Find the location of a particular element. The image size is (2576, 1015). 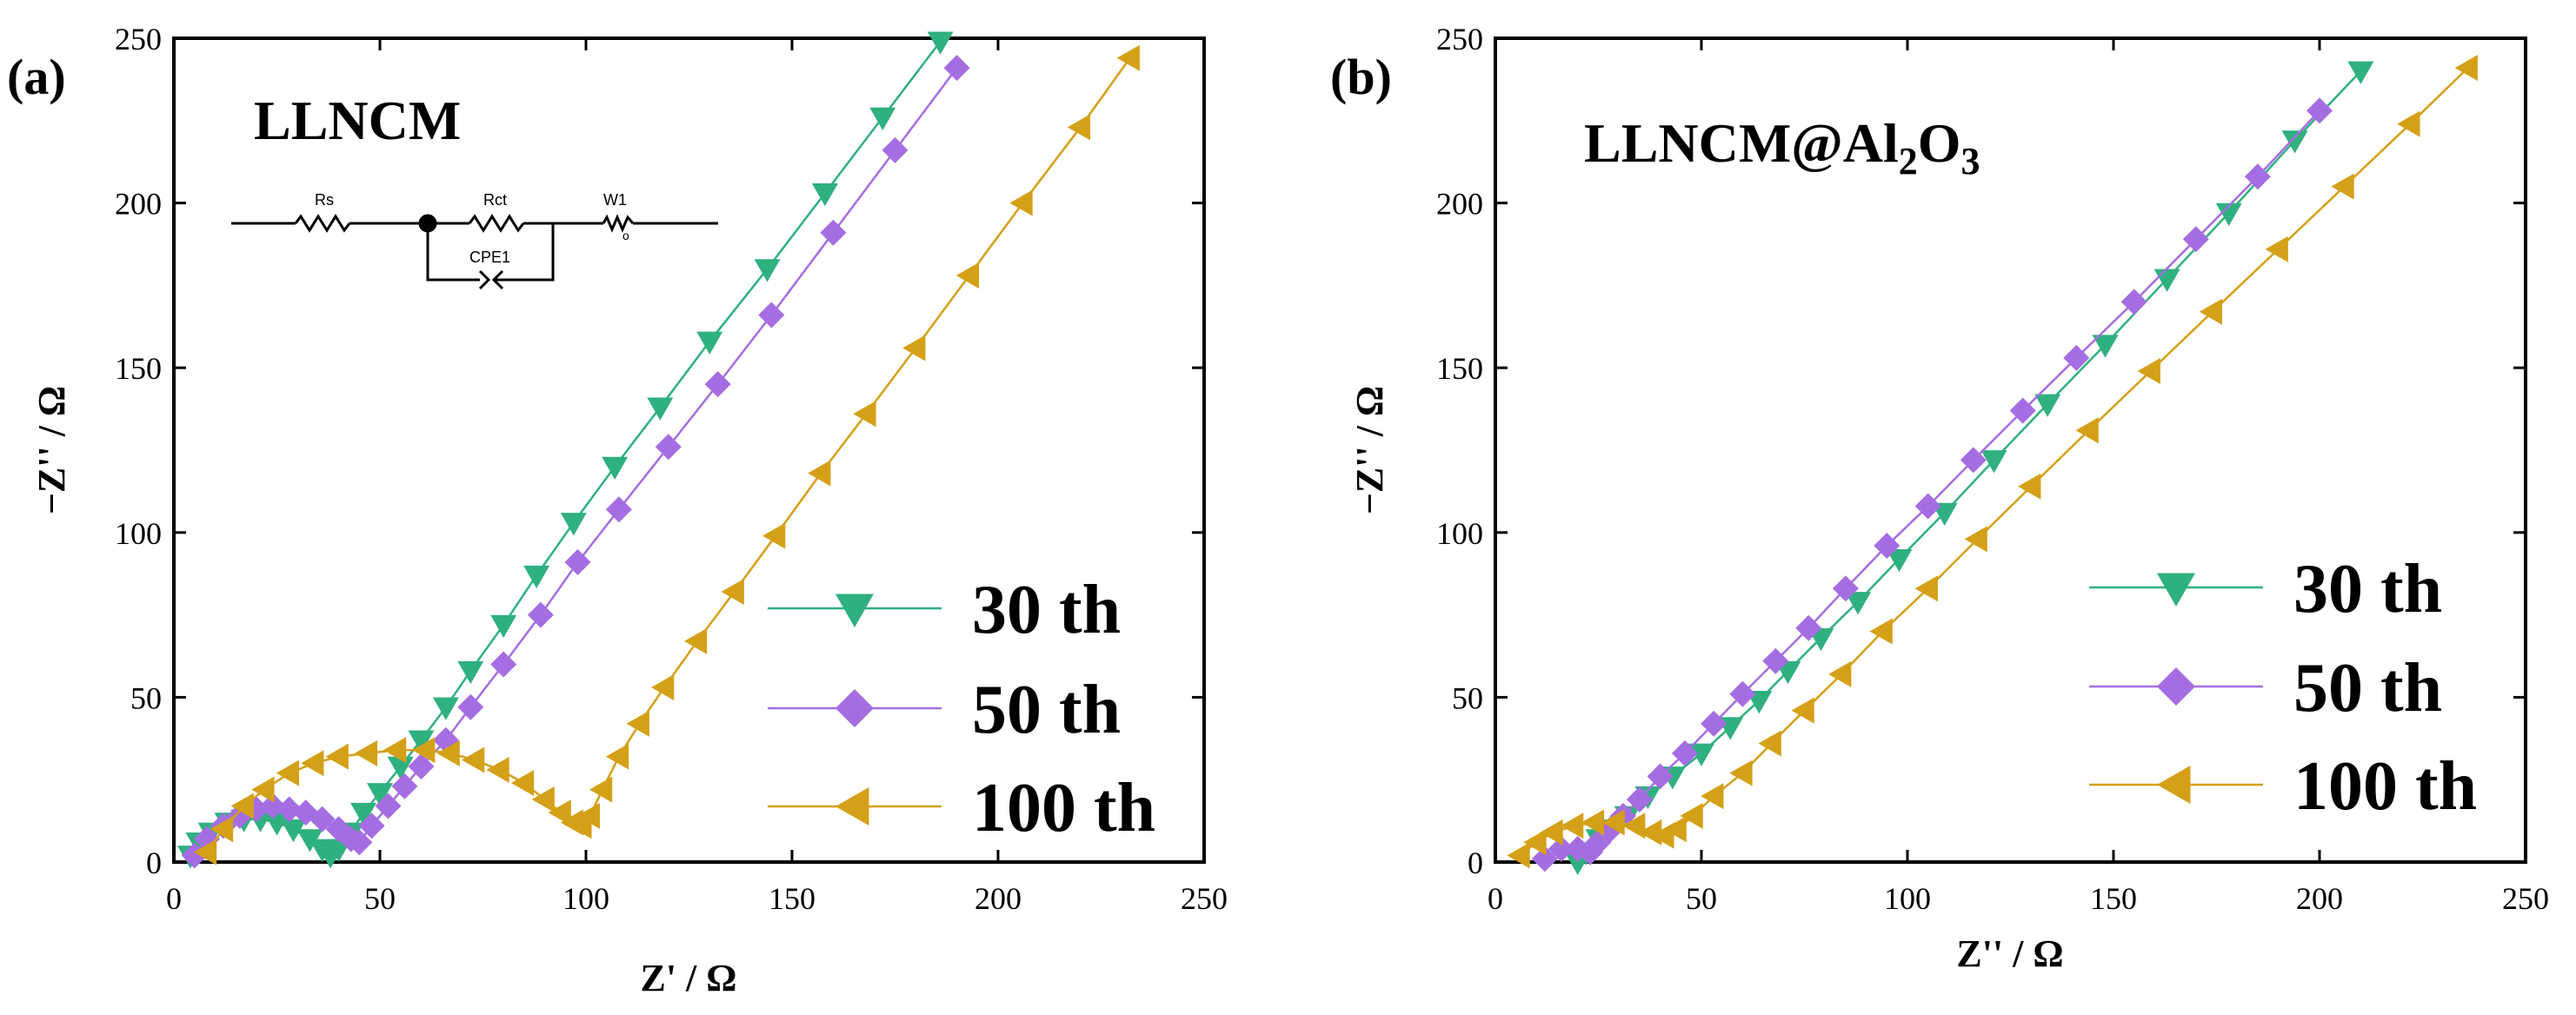

panel-a-y-tick-label: 150 is located at coordinates (138, 368).